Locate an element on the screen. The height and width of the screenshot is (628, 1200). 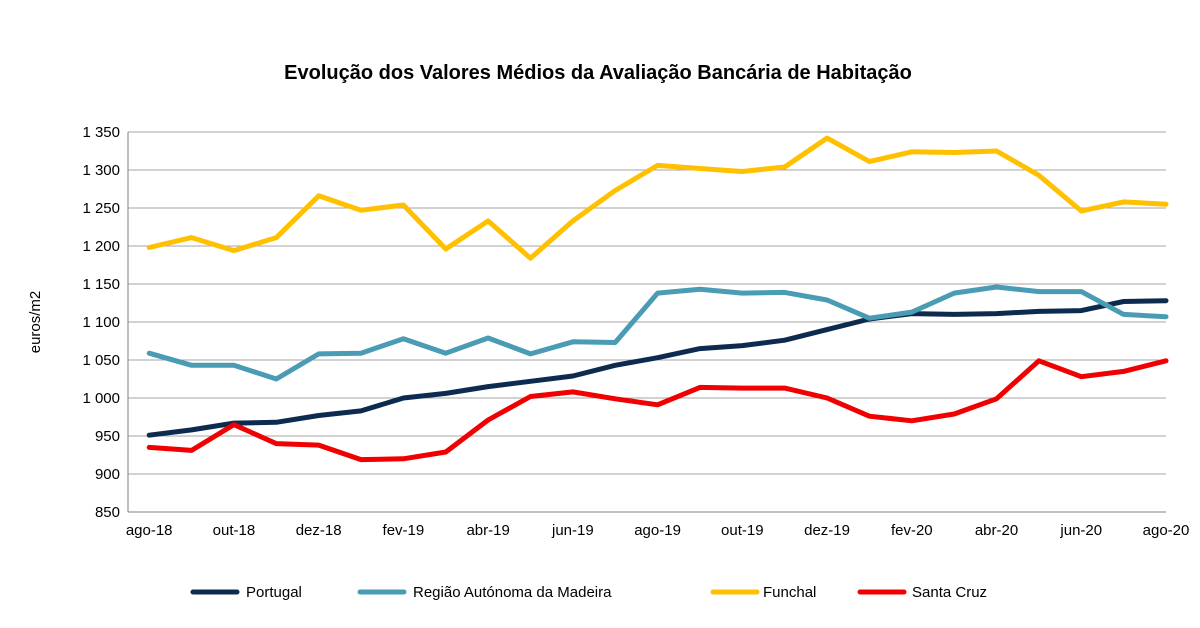
x-tick-label: abr-19 is located at coordinates (487, 530).